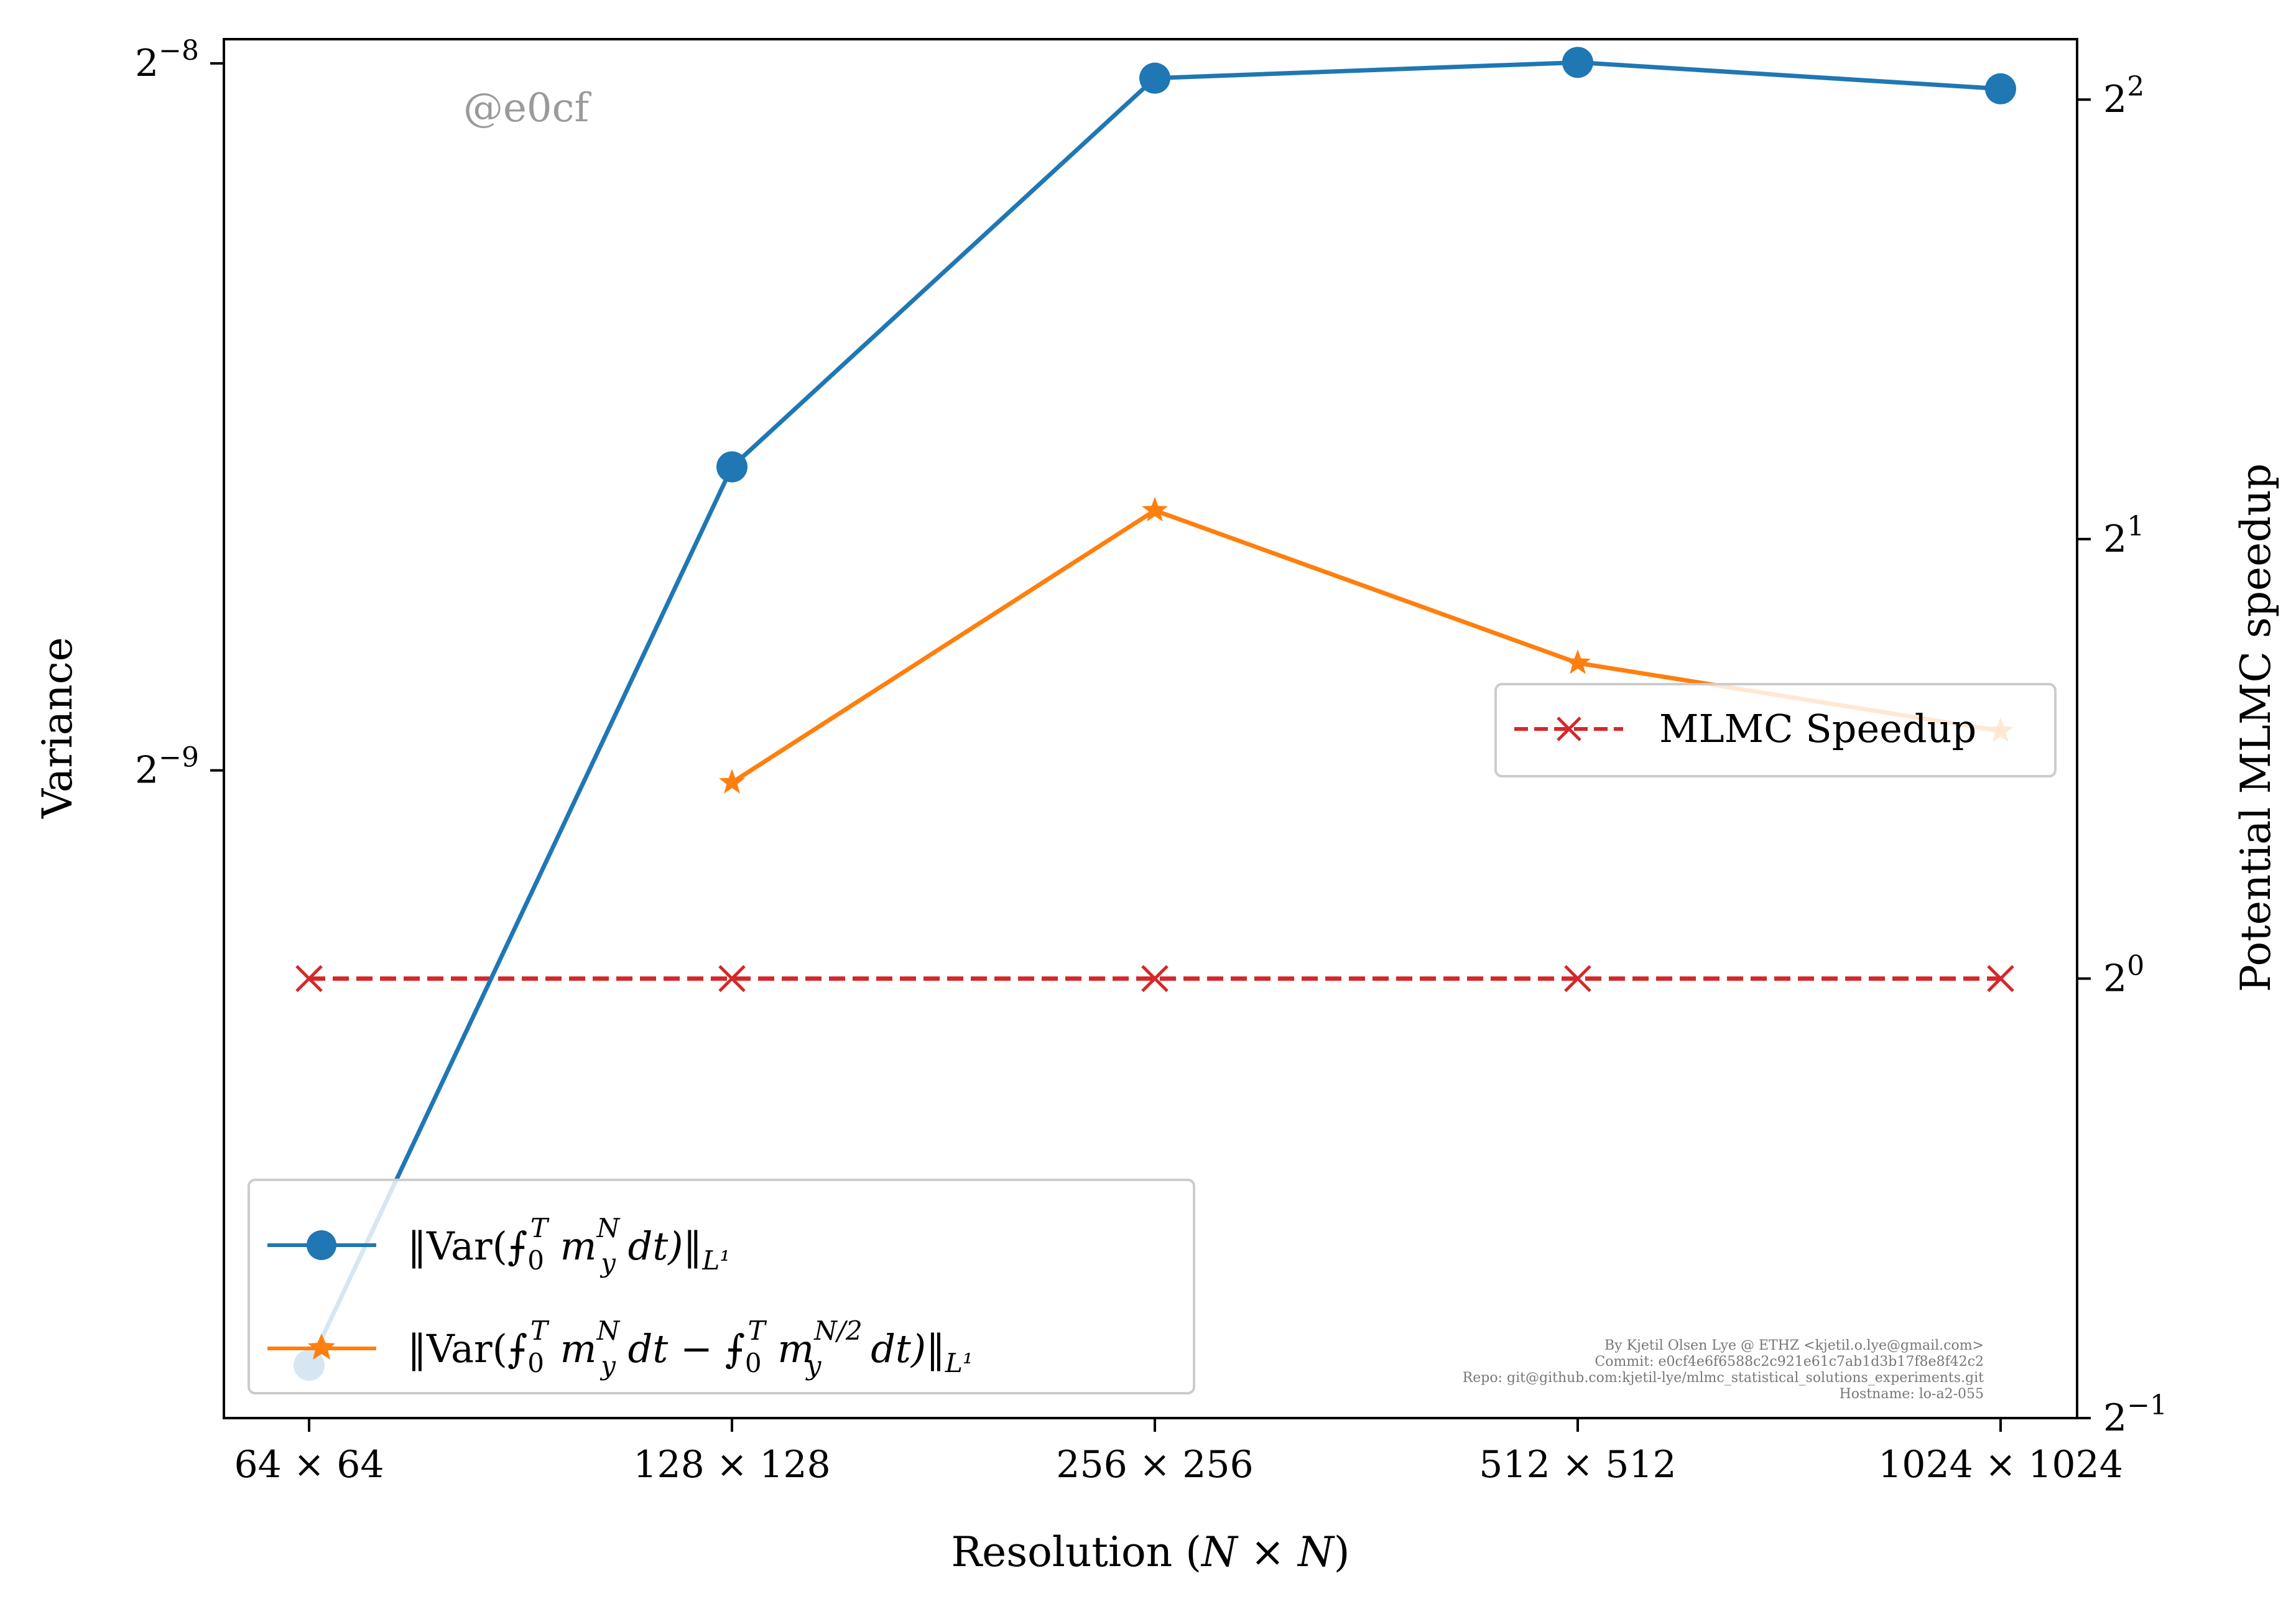 Image resolution: width=2296 pixels, height=1614 pixels. I want to click on right-axis-ticks: 22 21 20 2−1, so click(2122, 755).